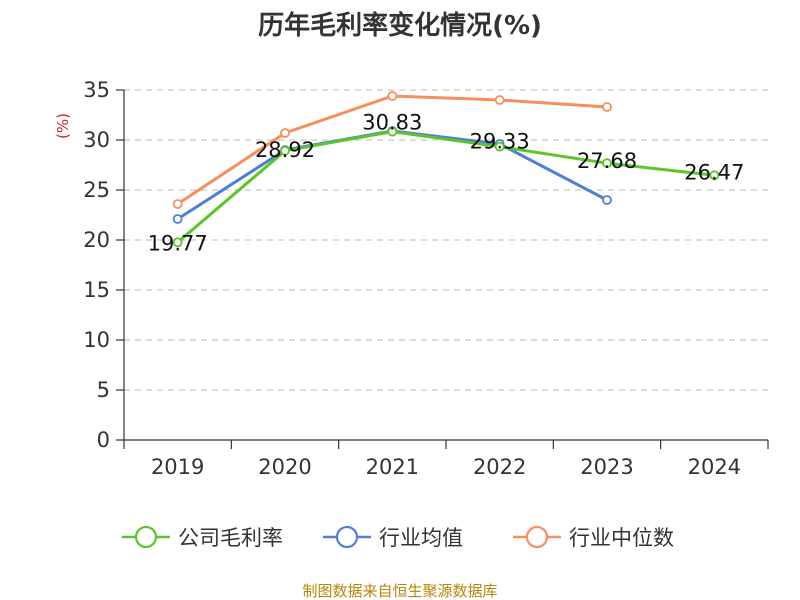  I want to click on y-tick-label: 35, so click(96, 90).